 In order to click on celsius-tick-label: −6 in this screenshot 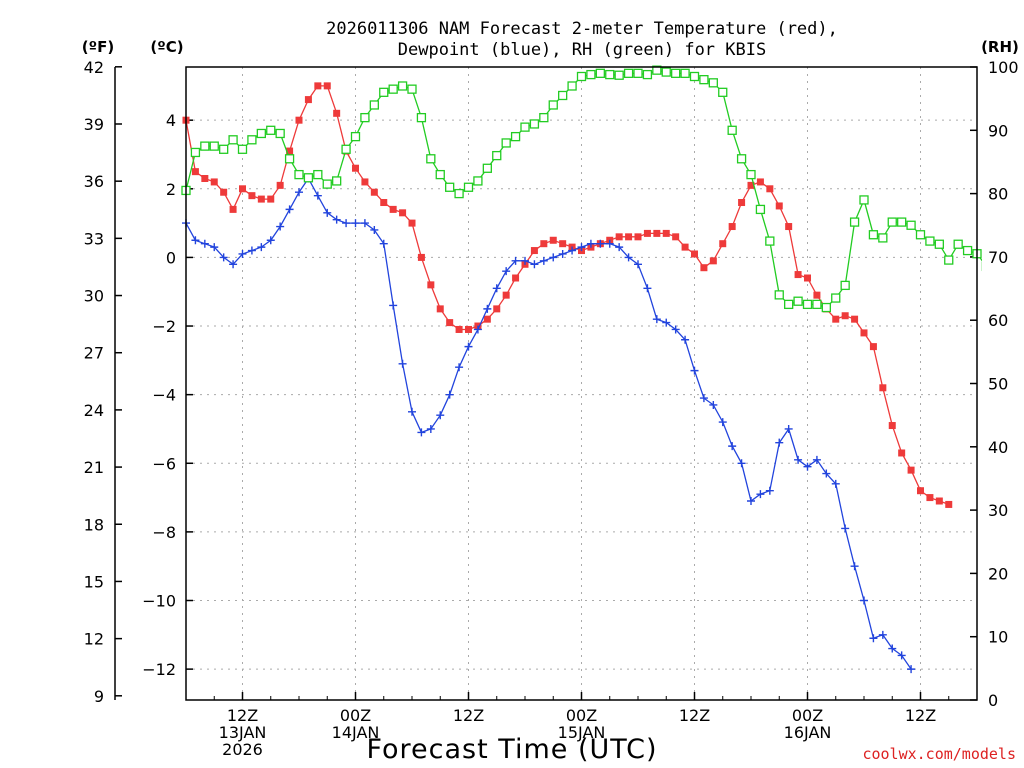, I will do `click(164, 463)`.